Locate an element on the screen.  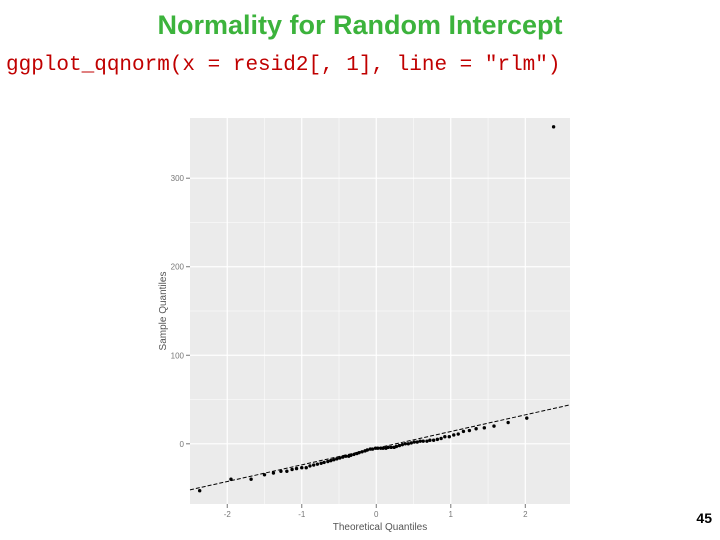
x-tick-label: 2 is located at coordinates (525, 514).